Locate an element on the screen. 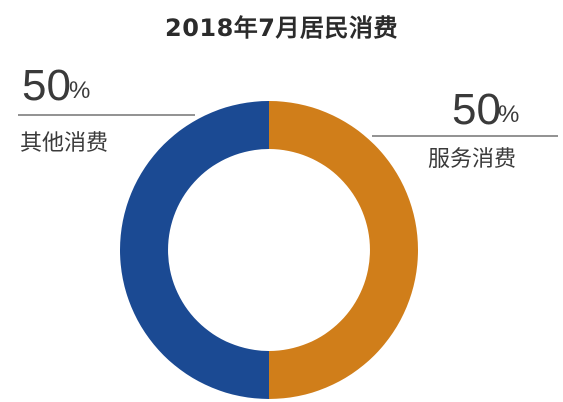 This screenshot has height=402, width=563. leader-lines is located at coordinates (288, 125).